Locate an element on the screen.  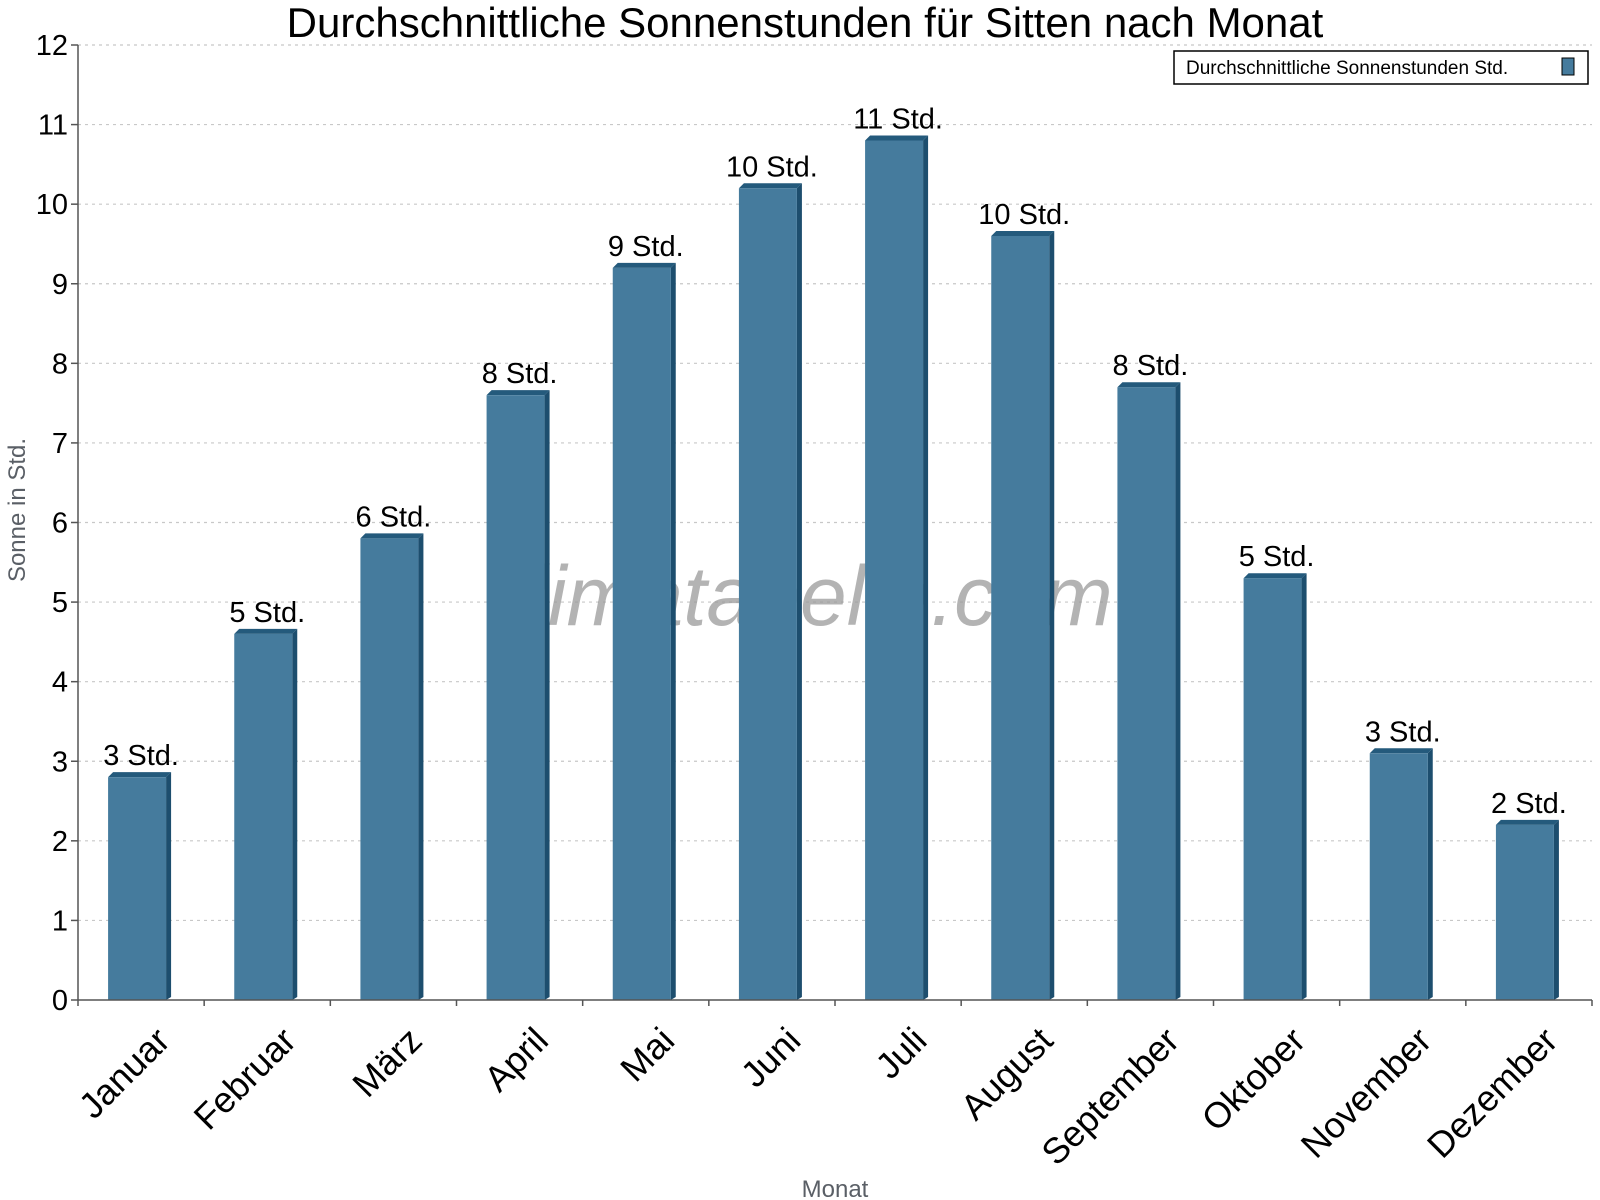
y-axis-title: Sonne in Std. is located at coordinates (17, 510).